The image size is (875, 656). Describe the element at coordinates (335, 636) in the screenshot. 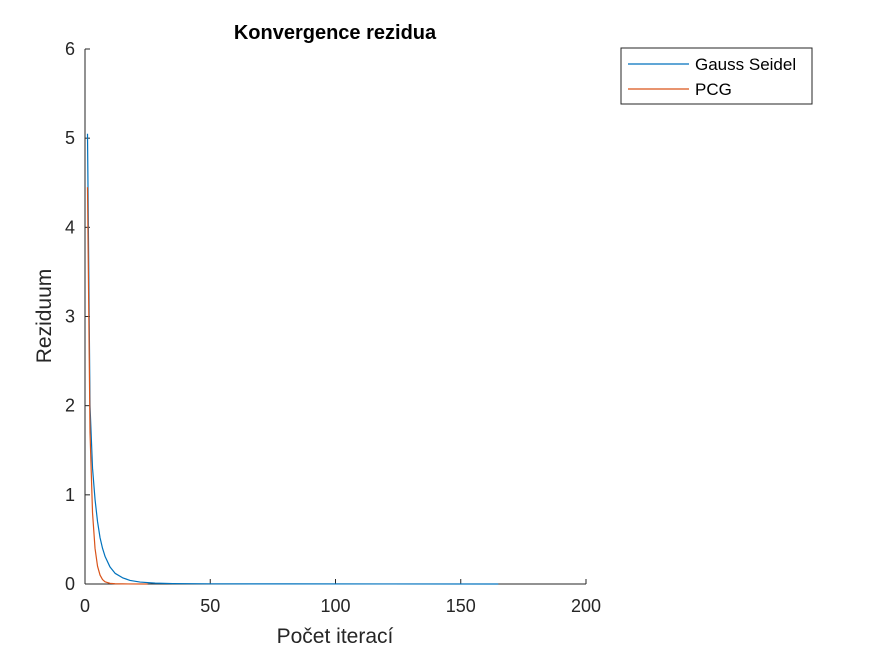

I see `x-axis-title: Počet iterací` at that location.